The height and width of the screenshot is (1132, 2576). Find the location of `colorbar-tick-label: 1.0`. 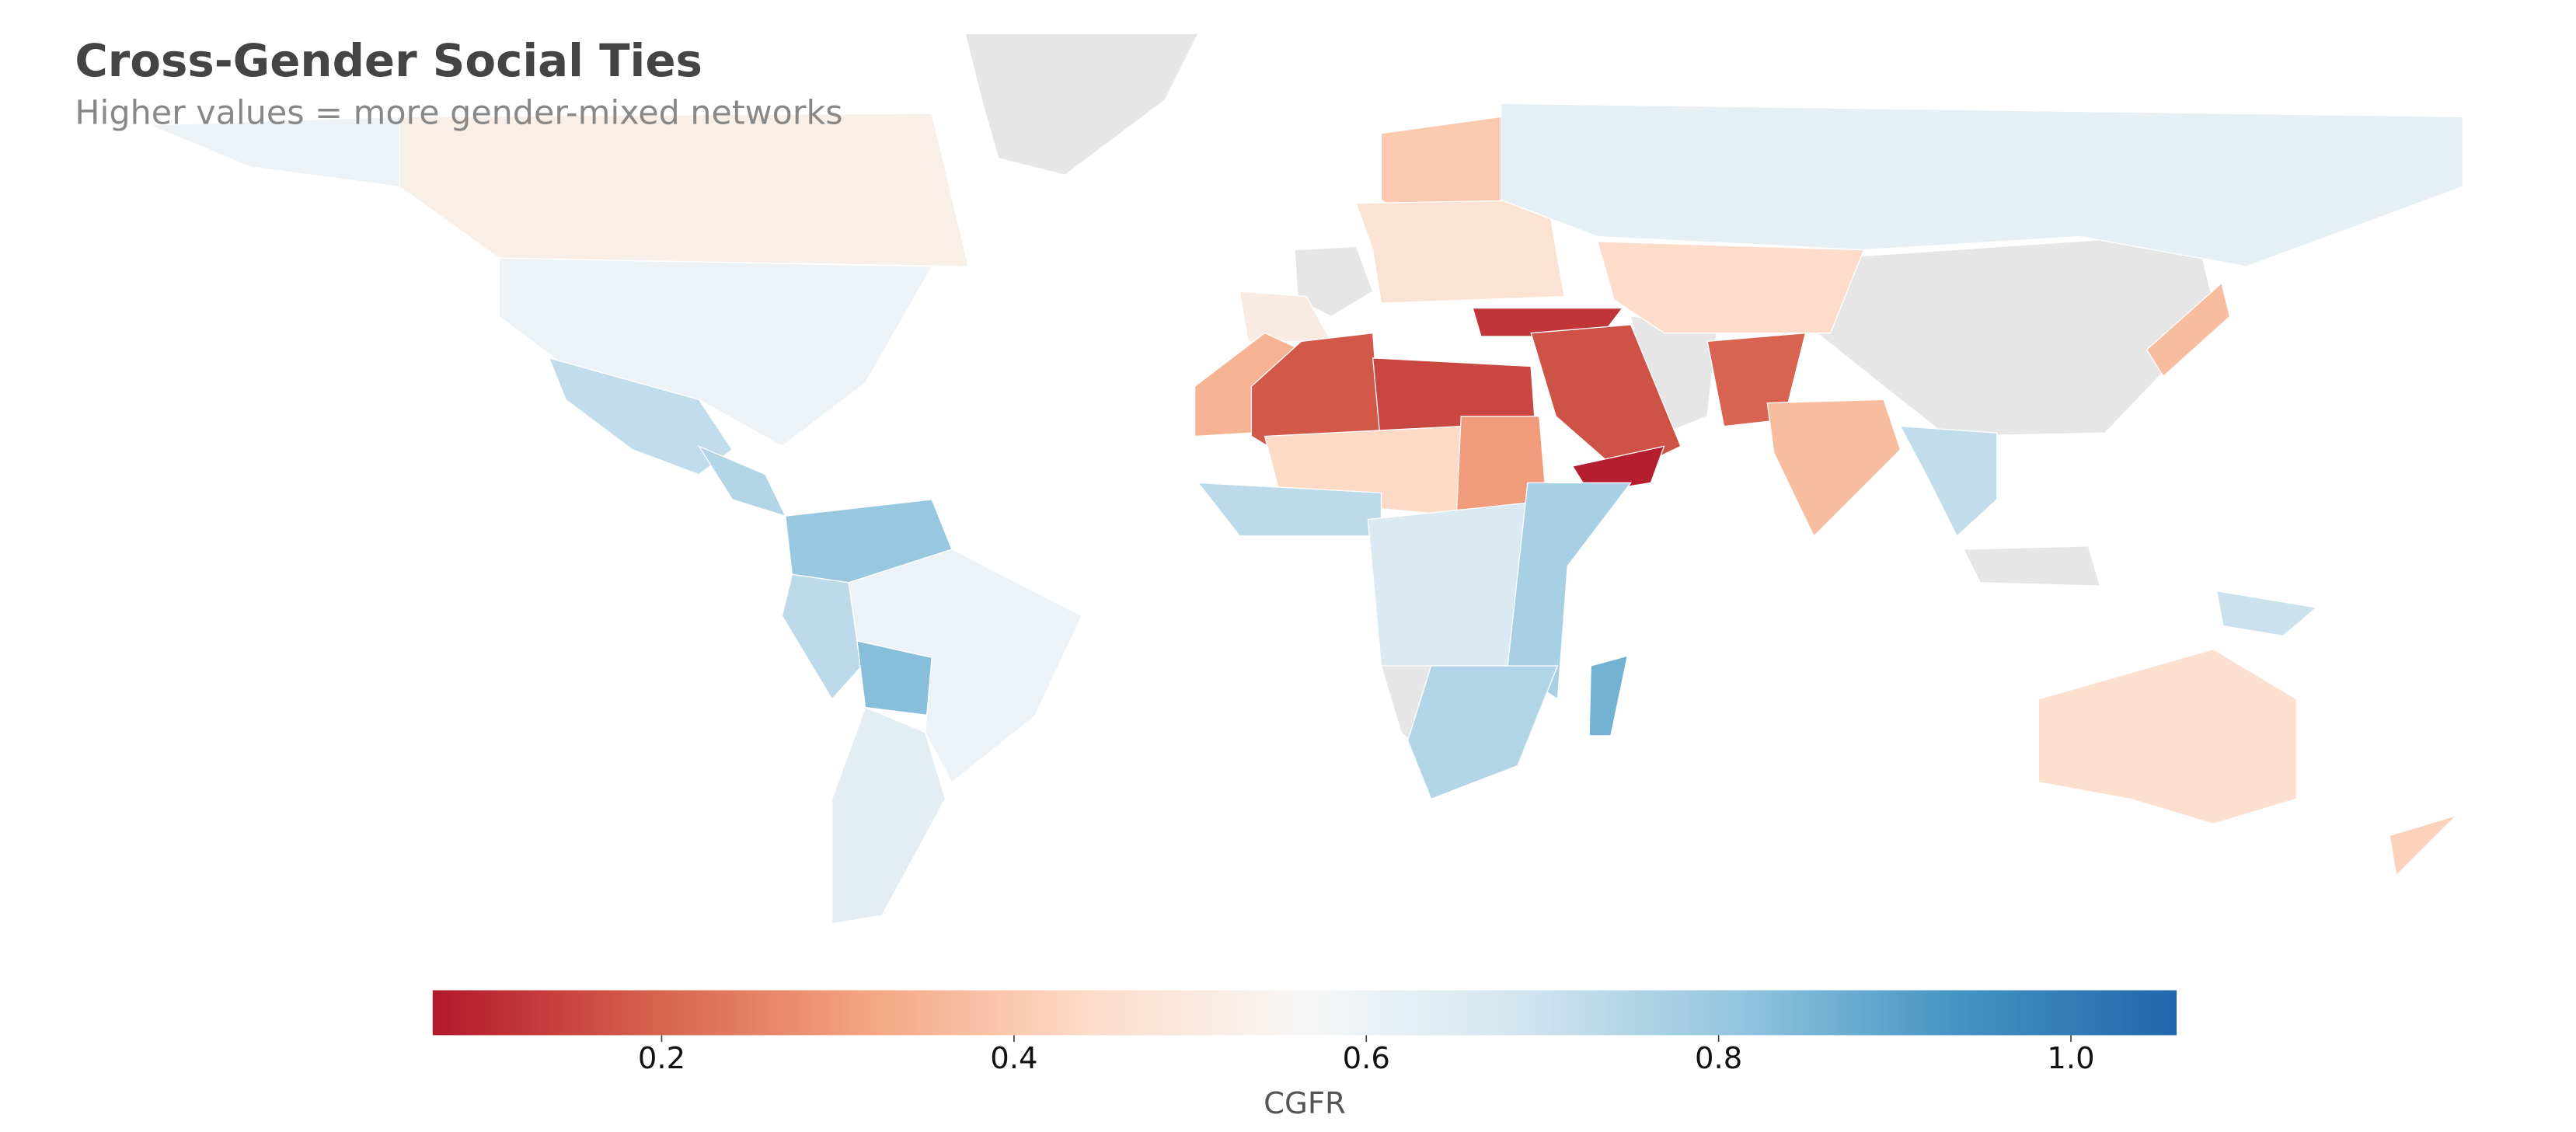

colorbar-tick-label: 1.0 is located at coordinates (2070, 1058).